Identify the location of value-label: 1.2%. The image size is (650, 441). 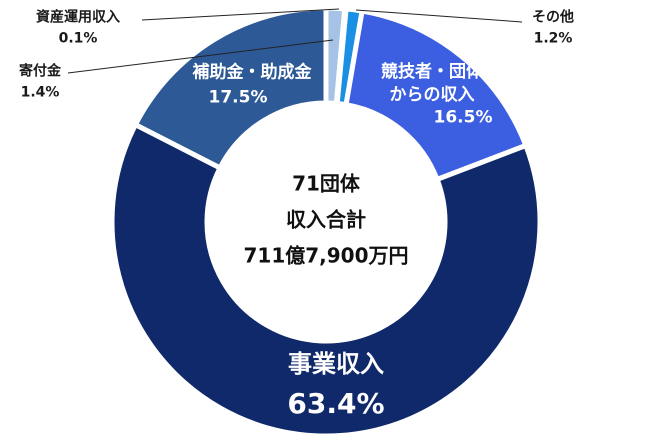
(553, 38).